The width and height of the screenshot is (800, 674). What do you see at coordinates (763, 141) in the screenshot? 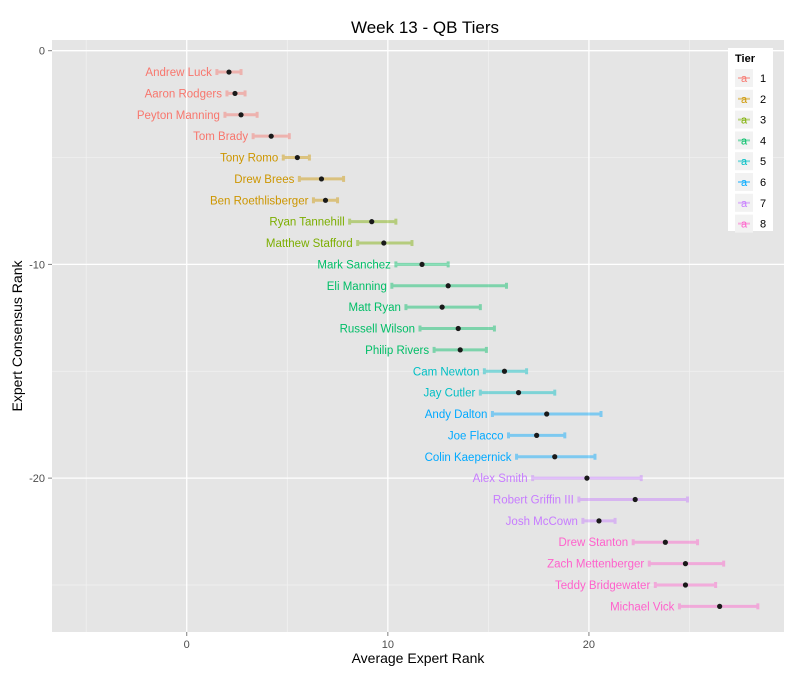
I see `legend-label: 4` at bounding box center [763, 141].